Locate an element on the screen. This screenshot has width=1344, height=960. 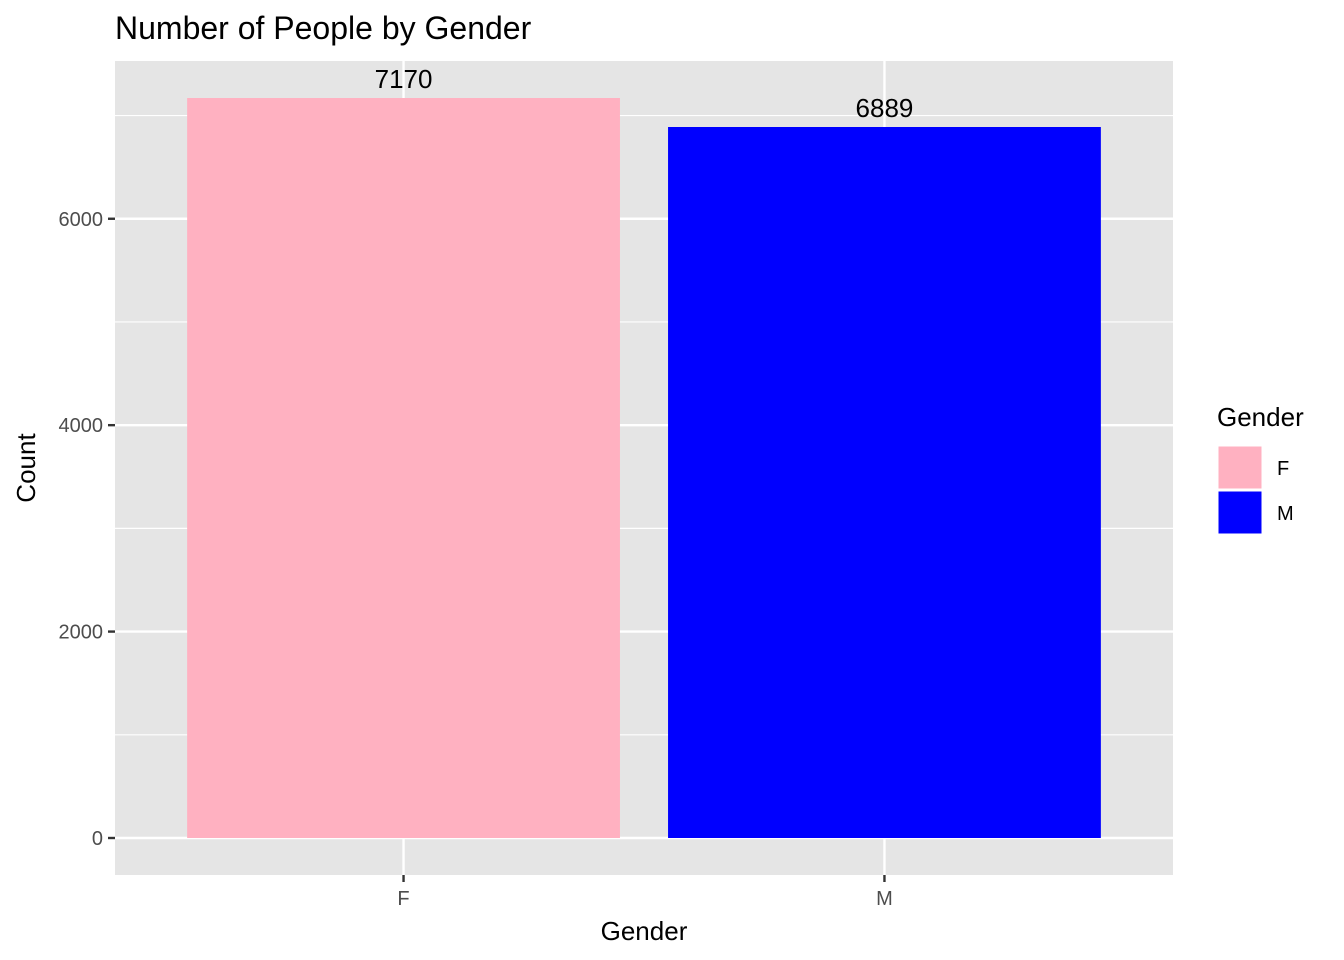
data-label: 7170 is located at coordinates (404, 79).